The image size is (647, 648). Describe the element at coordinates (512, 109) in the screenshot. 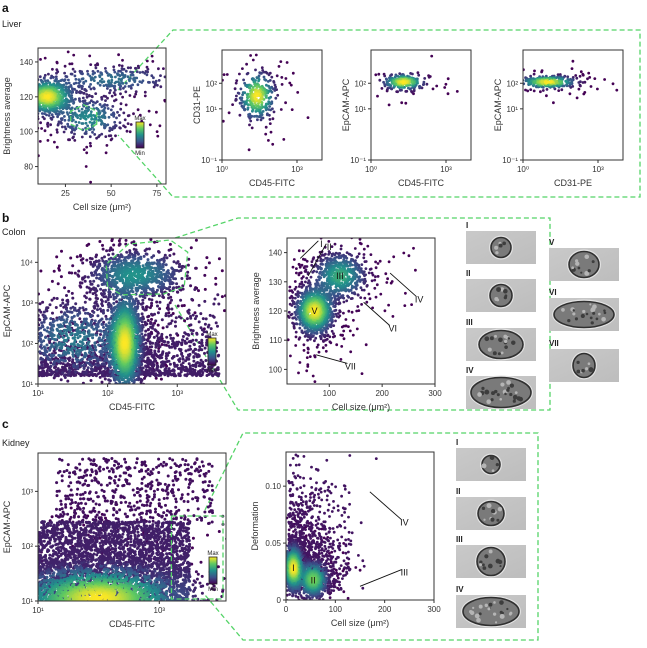

I see `y-tick-label: 10¹` at that location.